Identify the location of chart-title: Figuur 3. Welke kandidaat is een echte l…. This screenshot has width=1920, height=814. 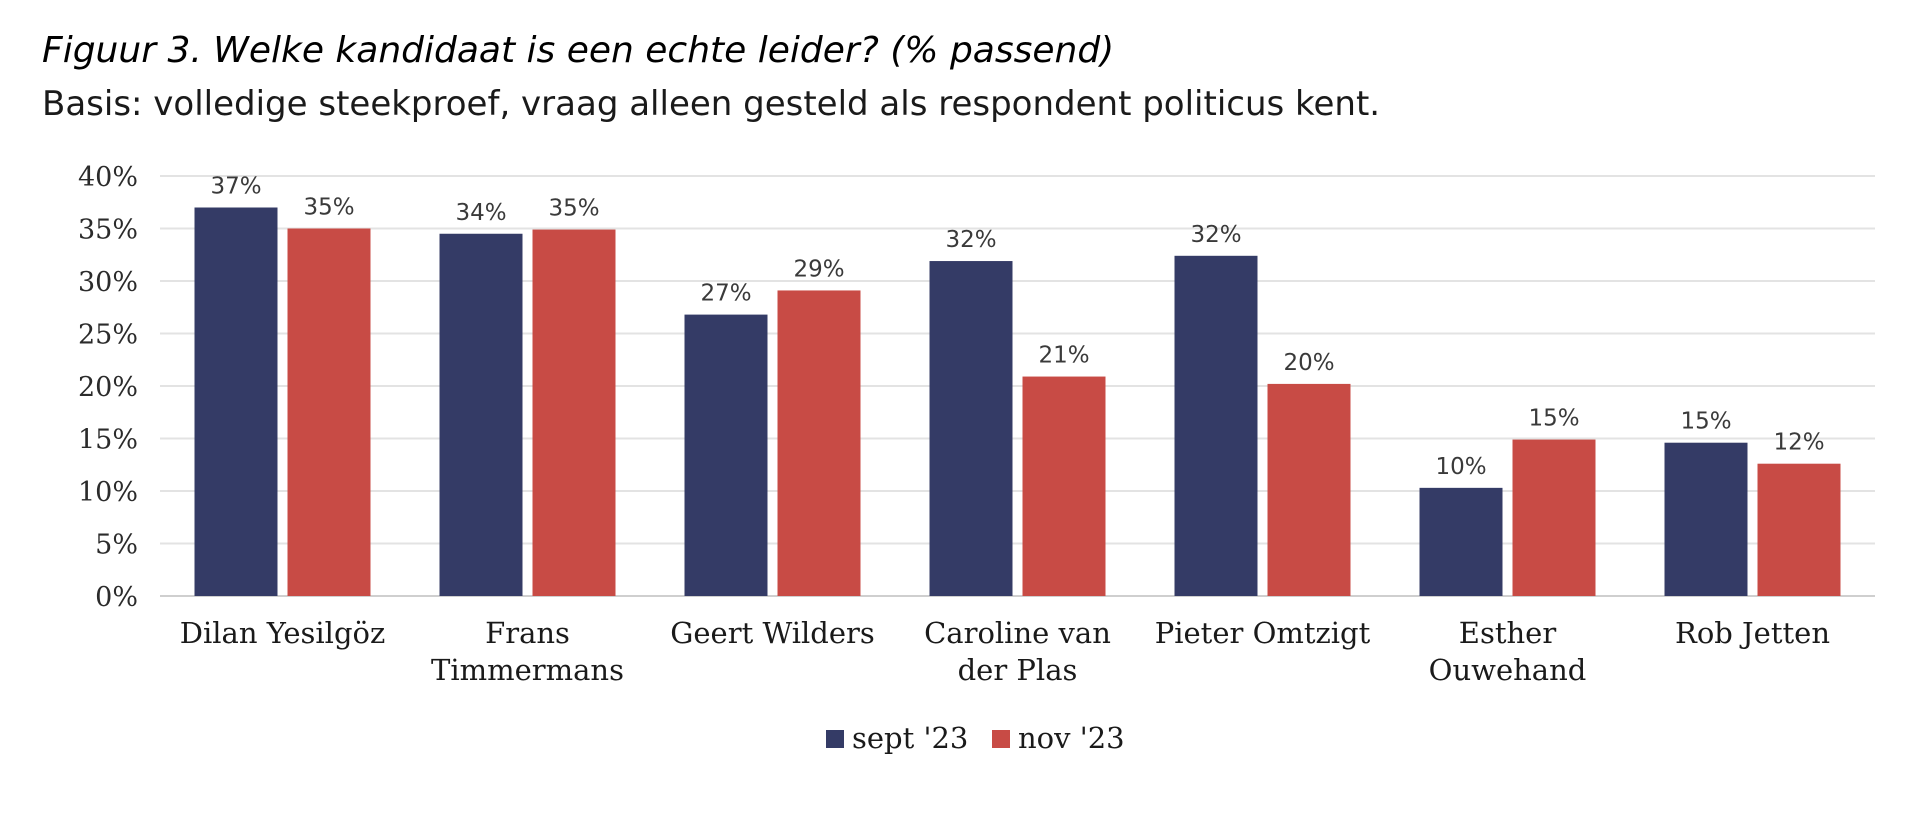
(578, 50).